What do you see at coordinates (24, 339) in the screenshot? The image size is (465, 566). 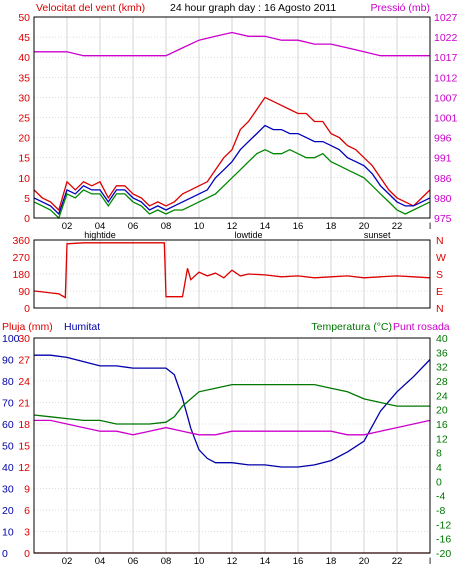 I see `rain-y-tick: 30` at bounding box center [24, 339].